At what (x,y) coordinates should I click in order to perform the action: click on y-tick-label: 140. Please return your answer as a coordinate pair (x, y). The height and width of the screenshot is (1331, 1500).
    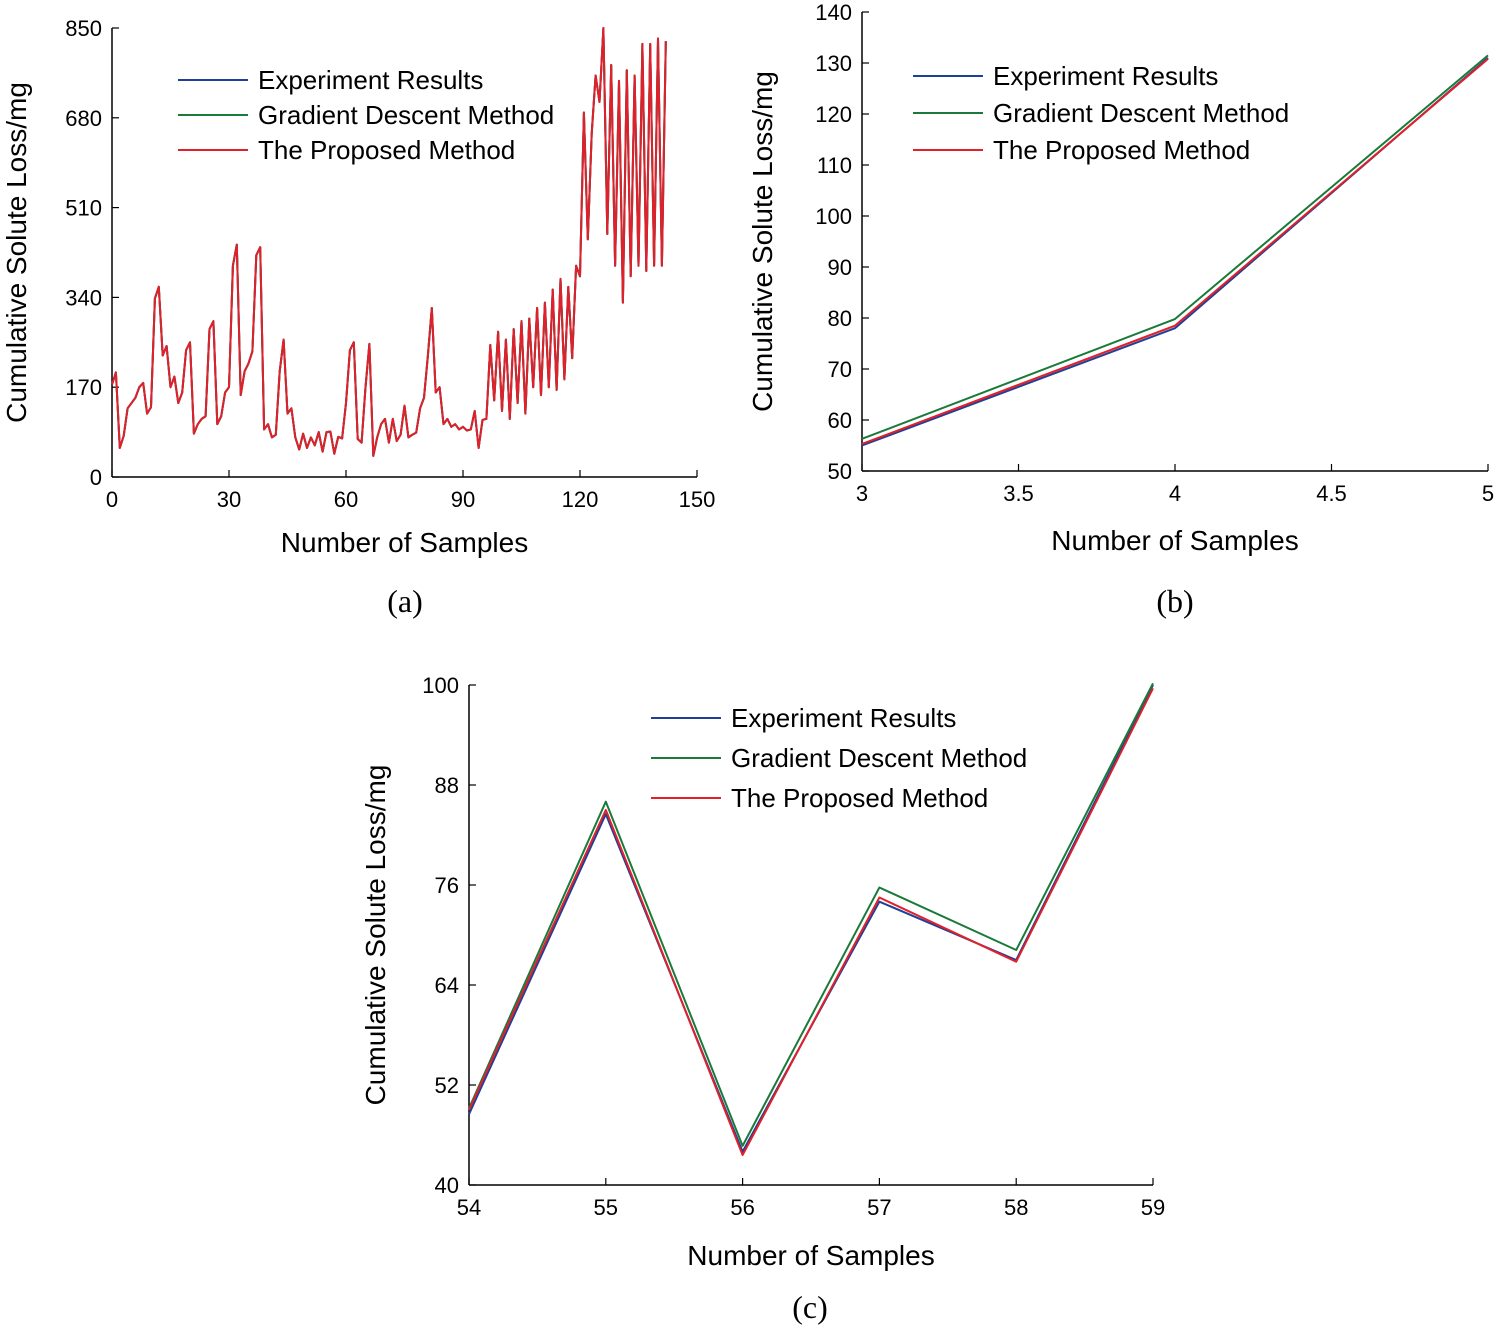
    Looking at the image, I should click on (833, 12).